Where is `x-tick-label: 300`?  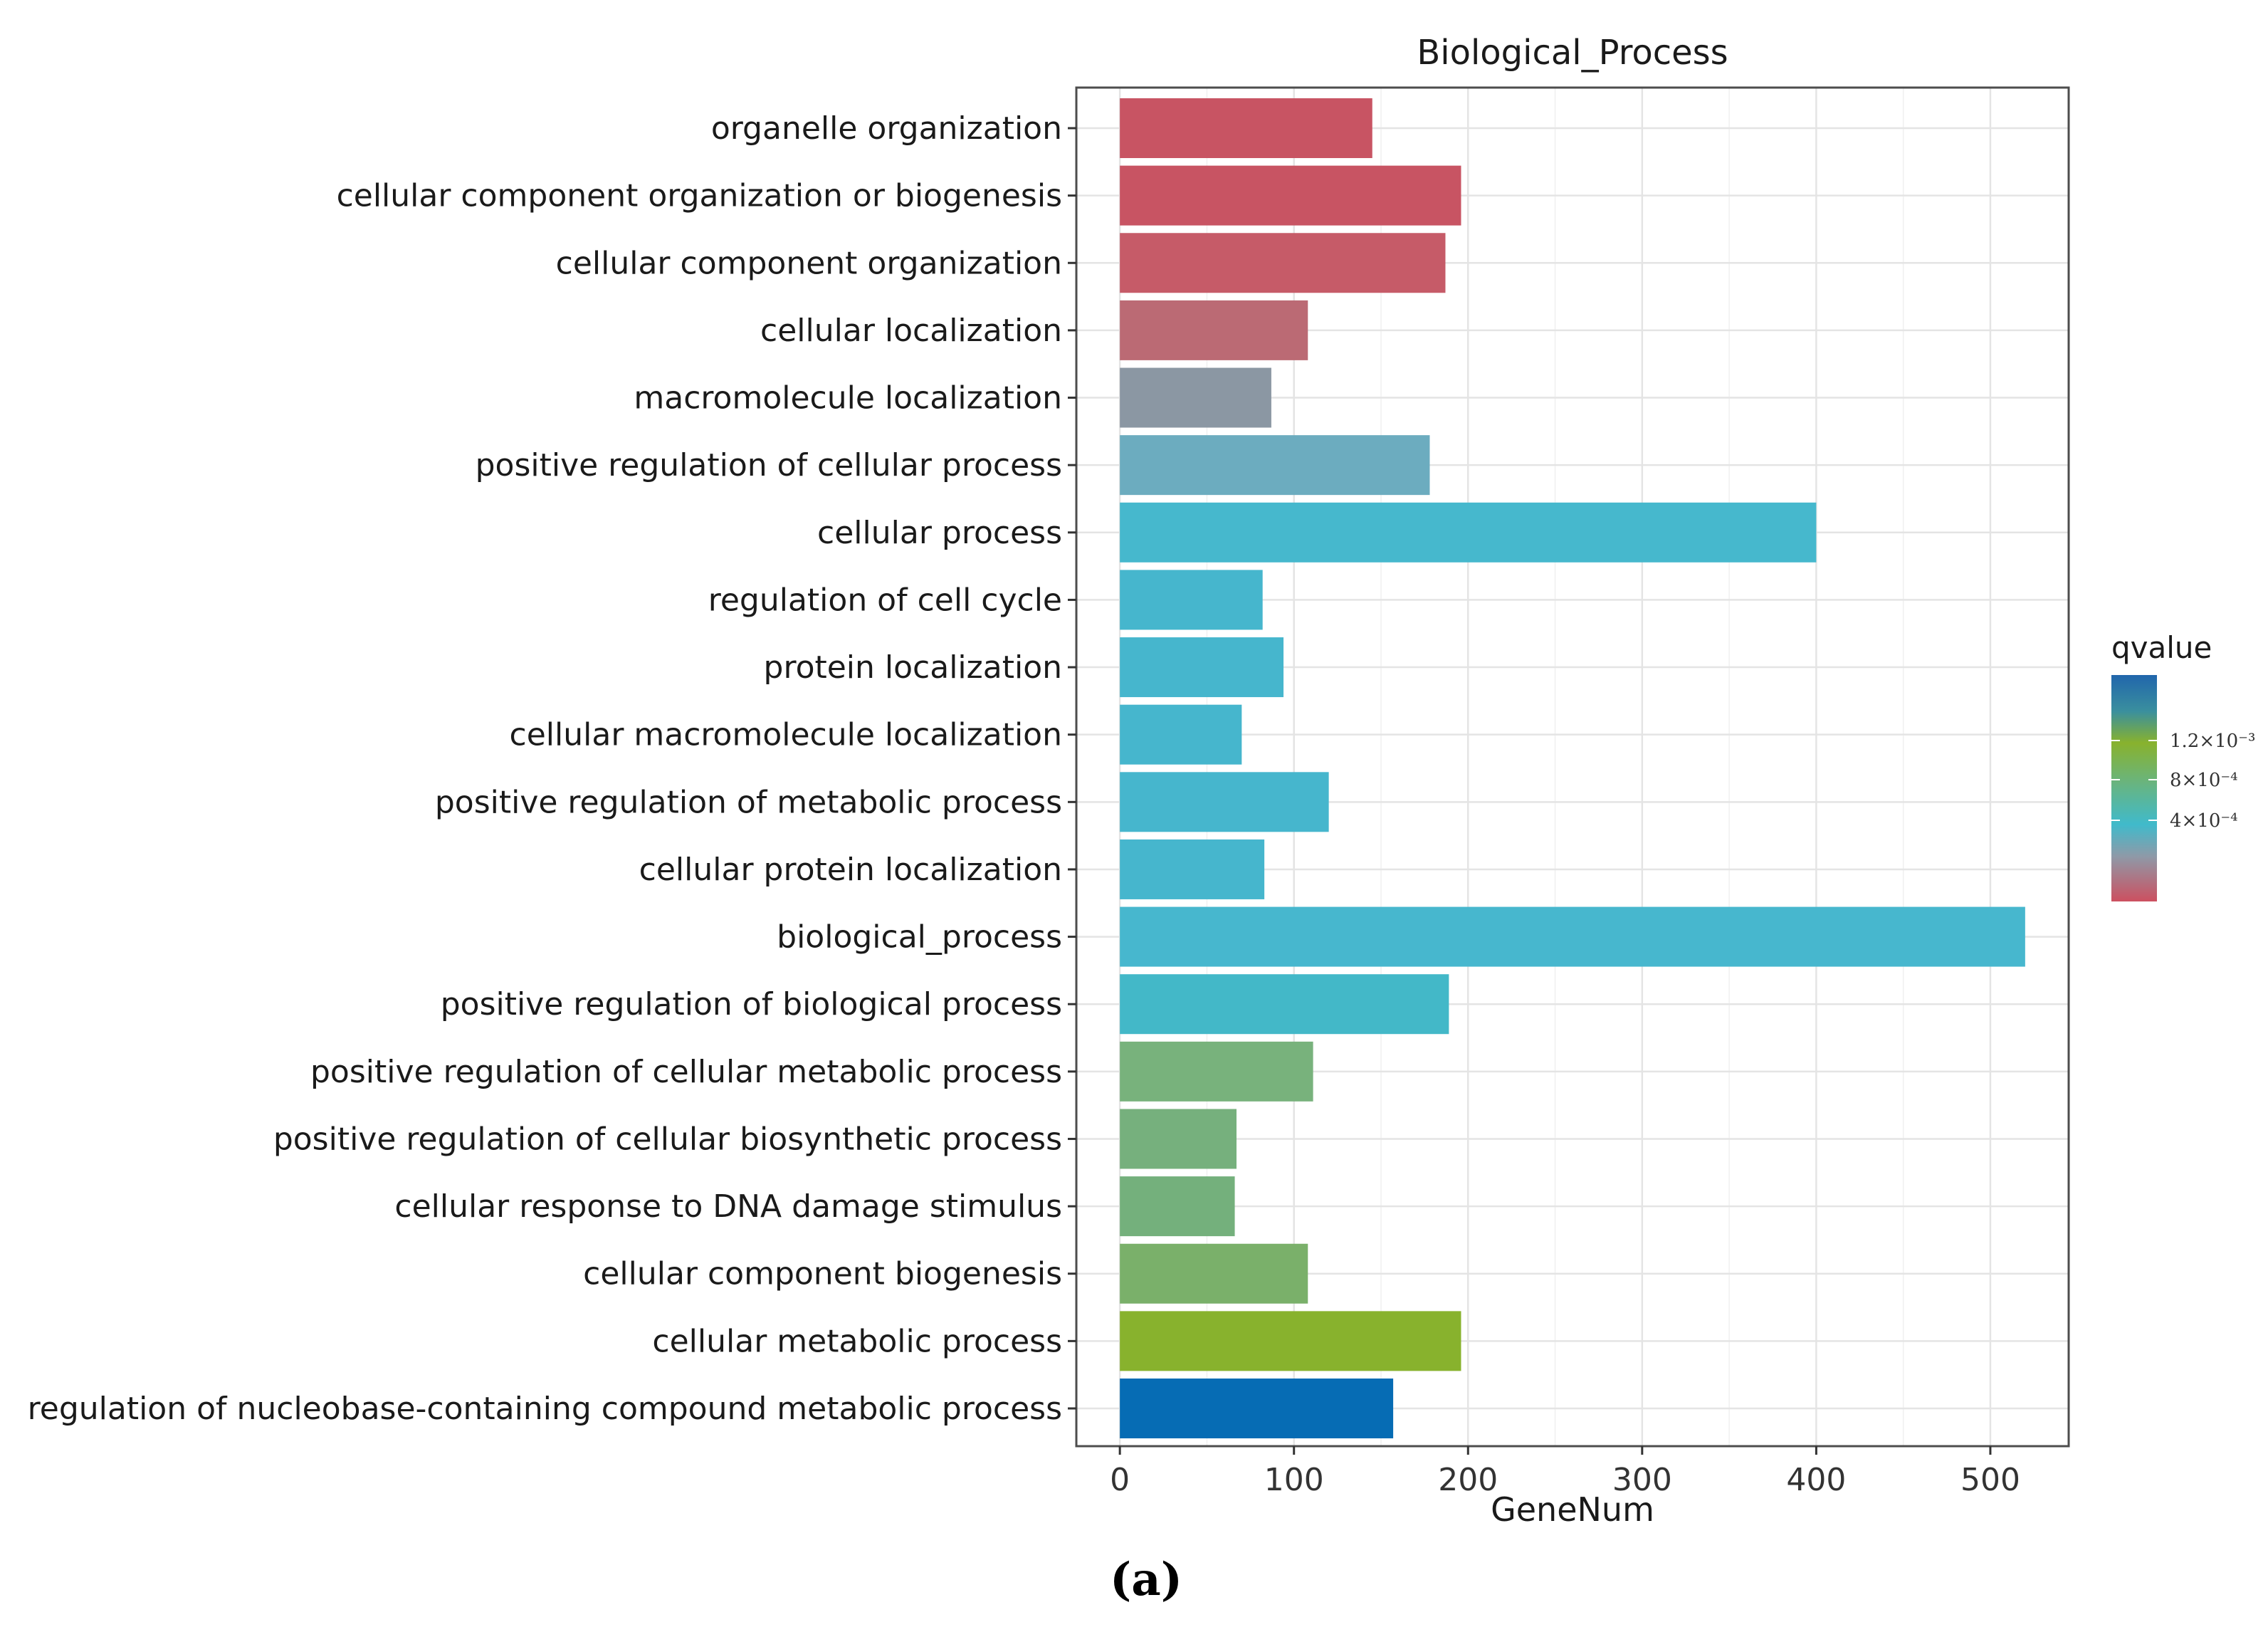 x-tick-label: 300 is located at coordinates (1642, 1480).